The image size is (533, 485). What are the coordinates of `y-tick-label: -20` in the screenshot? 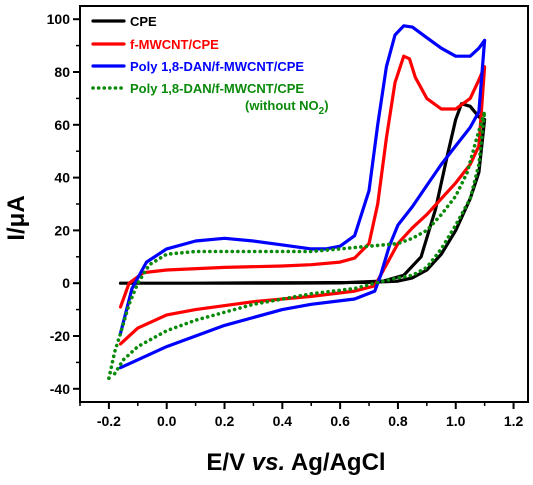 It's located at (60, 336).